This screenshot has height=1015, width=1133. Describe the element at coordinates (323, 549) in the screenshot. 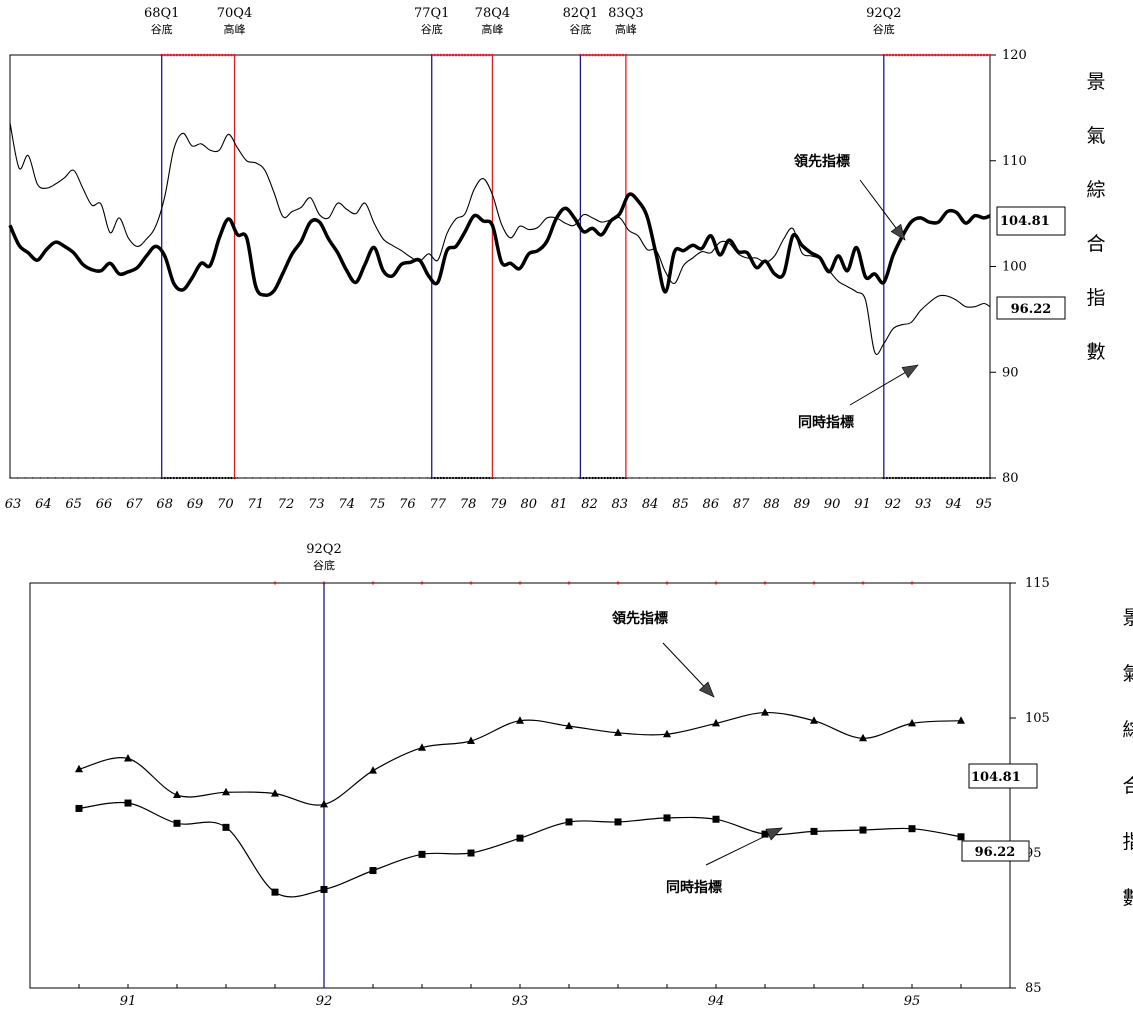

I see `chart2-turning-label-92Q2: 92Q2` at that location.